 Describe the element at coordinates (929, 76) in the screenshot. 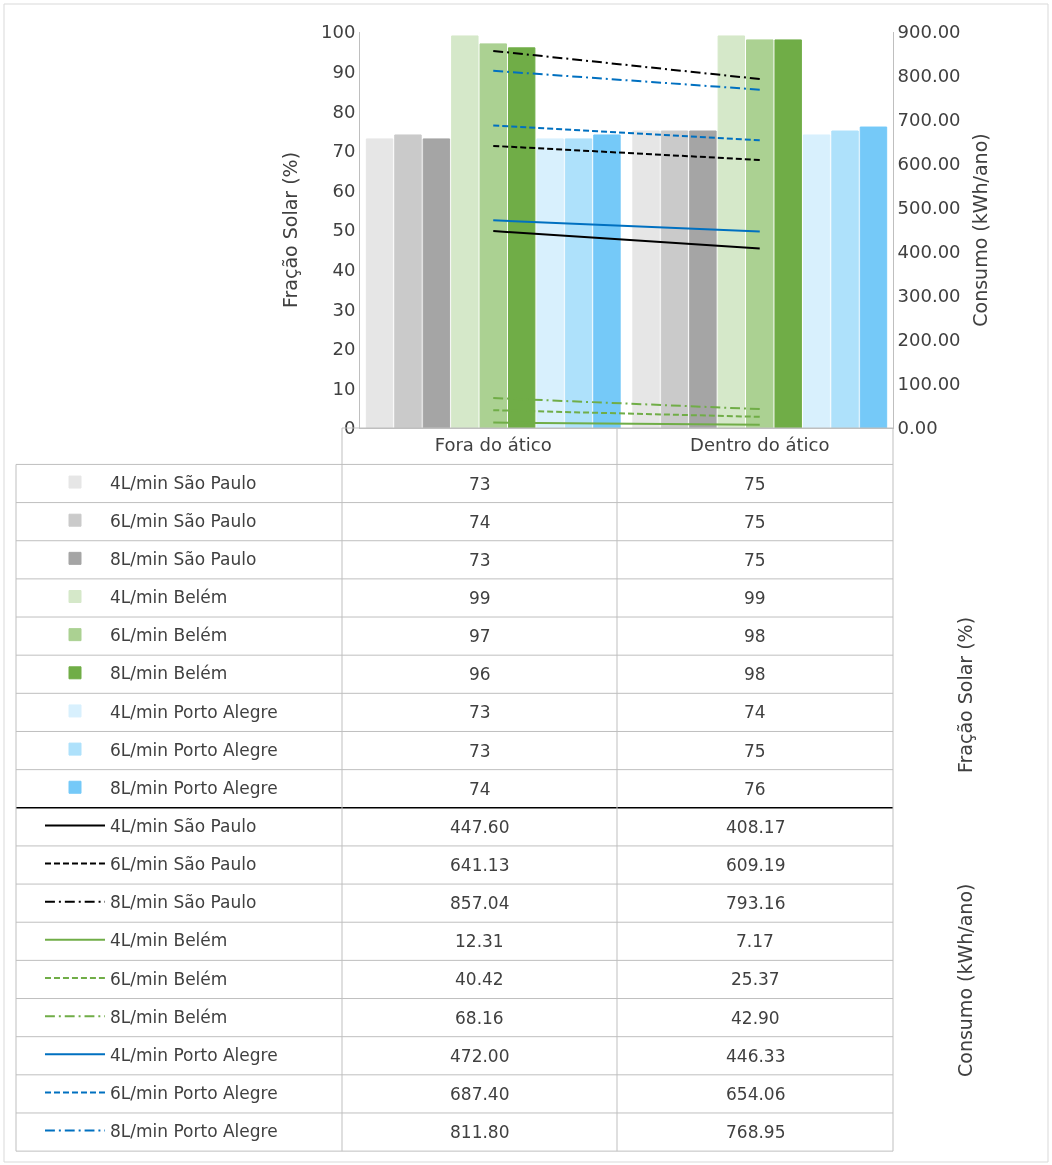

I see `y2-tick-label: 800.00` at that location.